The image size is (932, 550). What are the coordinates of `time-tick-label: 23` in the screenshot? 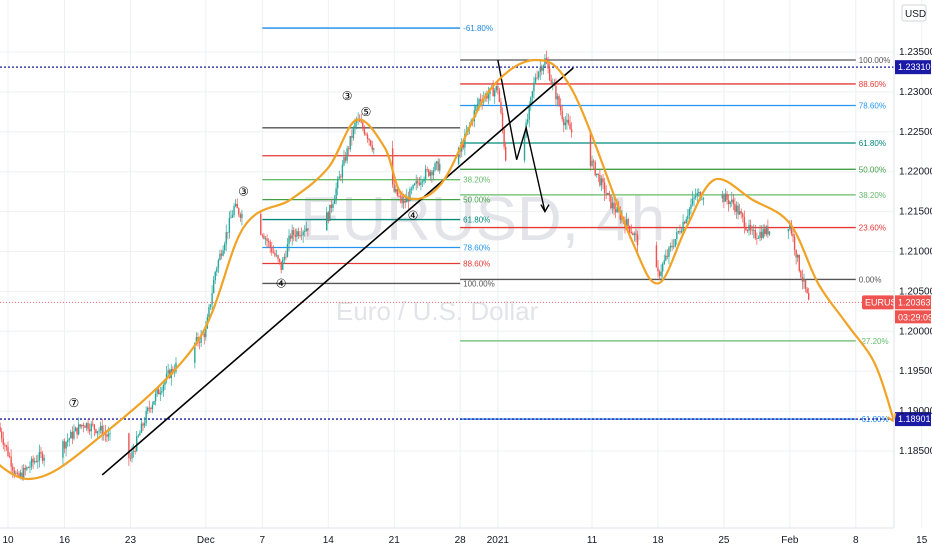 It's located at (131, 540).